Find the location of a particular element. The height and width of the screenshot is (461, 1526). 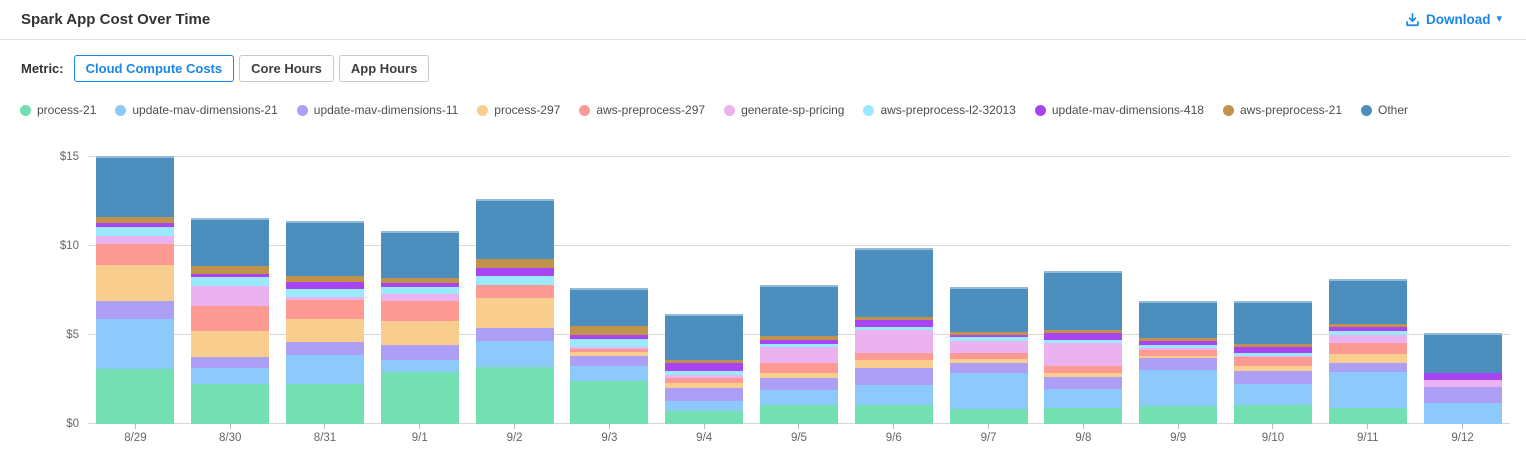

metric-tab-core-hours: Core Hours is located at coordinates (286, 68).